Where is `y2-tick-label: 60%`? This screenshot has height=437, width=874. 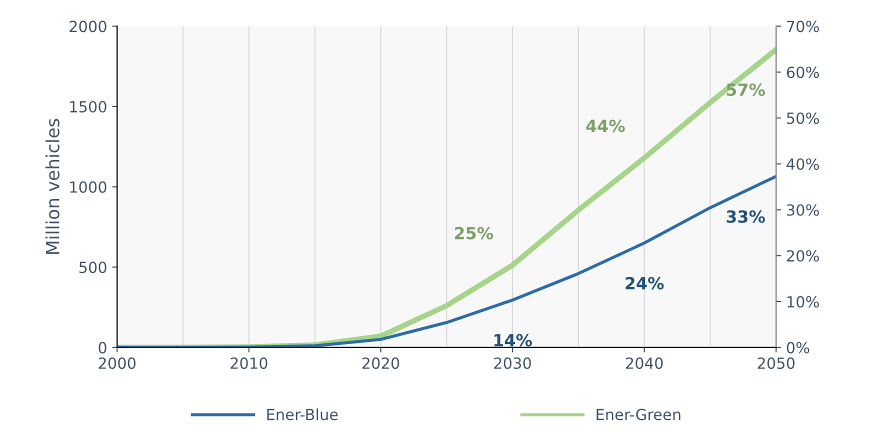
y2-tick-label: 60% is located at coordinates (802, 72).